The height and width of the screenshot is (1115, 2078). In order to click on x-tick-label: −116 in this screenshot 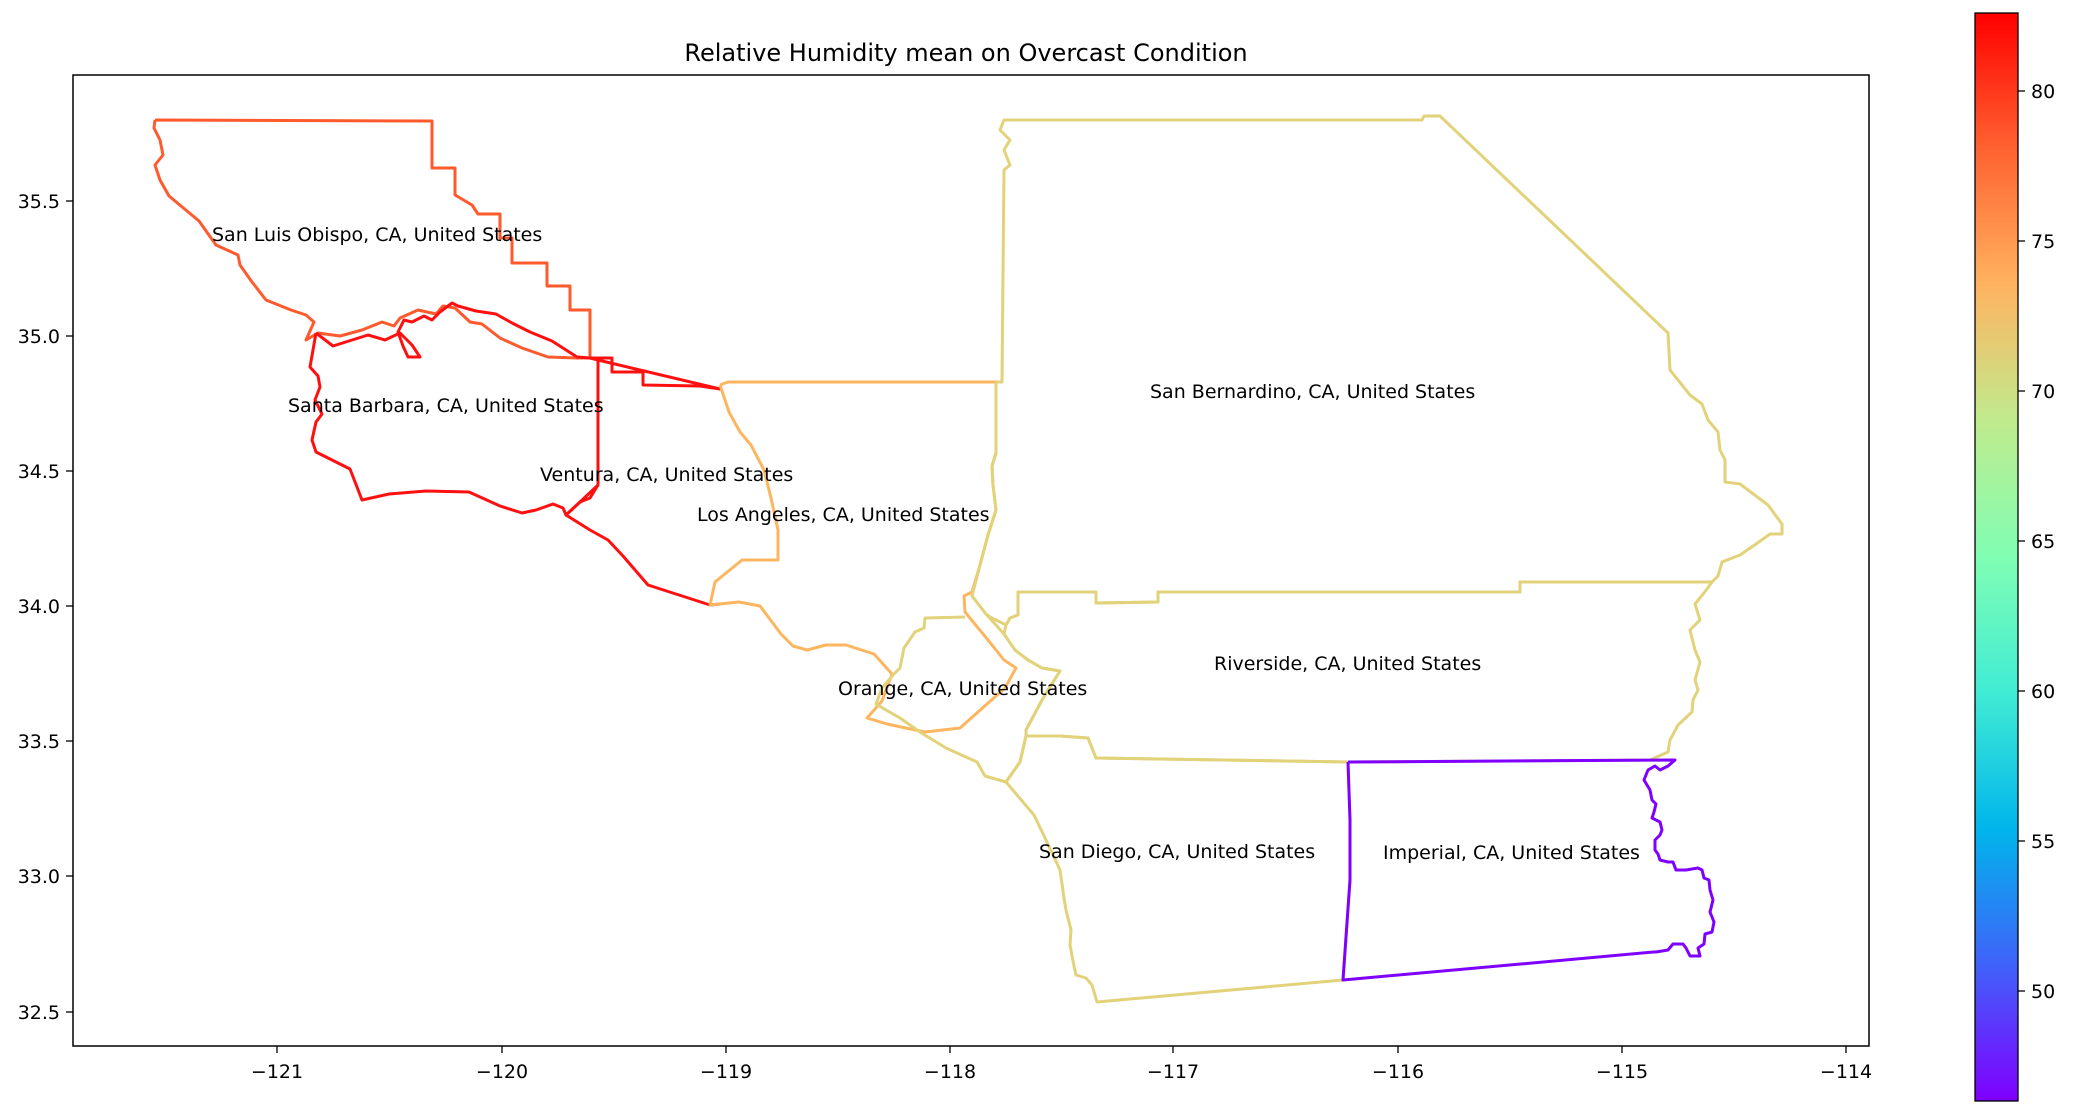, I will do `click(1398, 1072)`.